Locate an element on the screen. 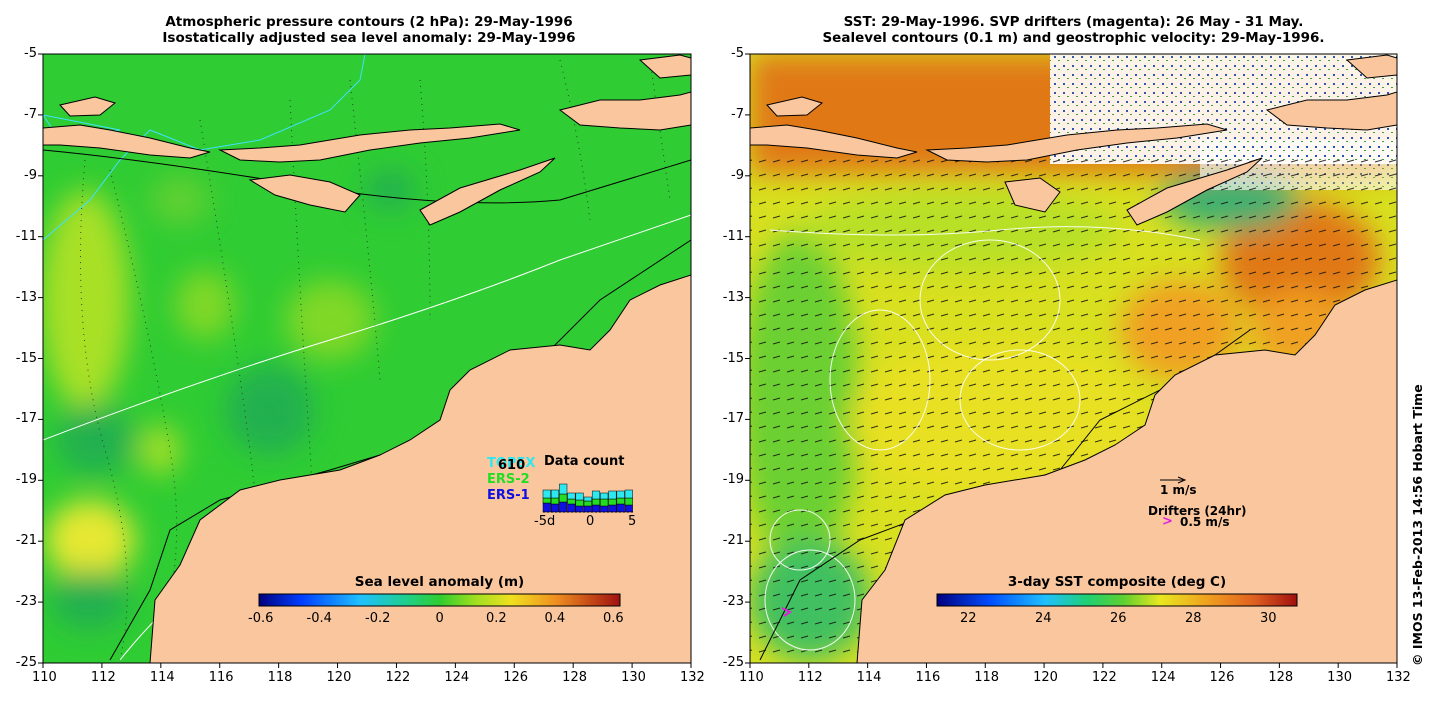  left_panel-colorbar-tick: 0 is located at coordinates (439, 618).